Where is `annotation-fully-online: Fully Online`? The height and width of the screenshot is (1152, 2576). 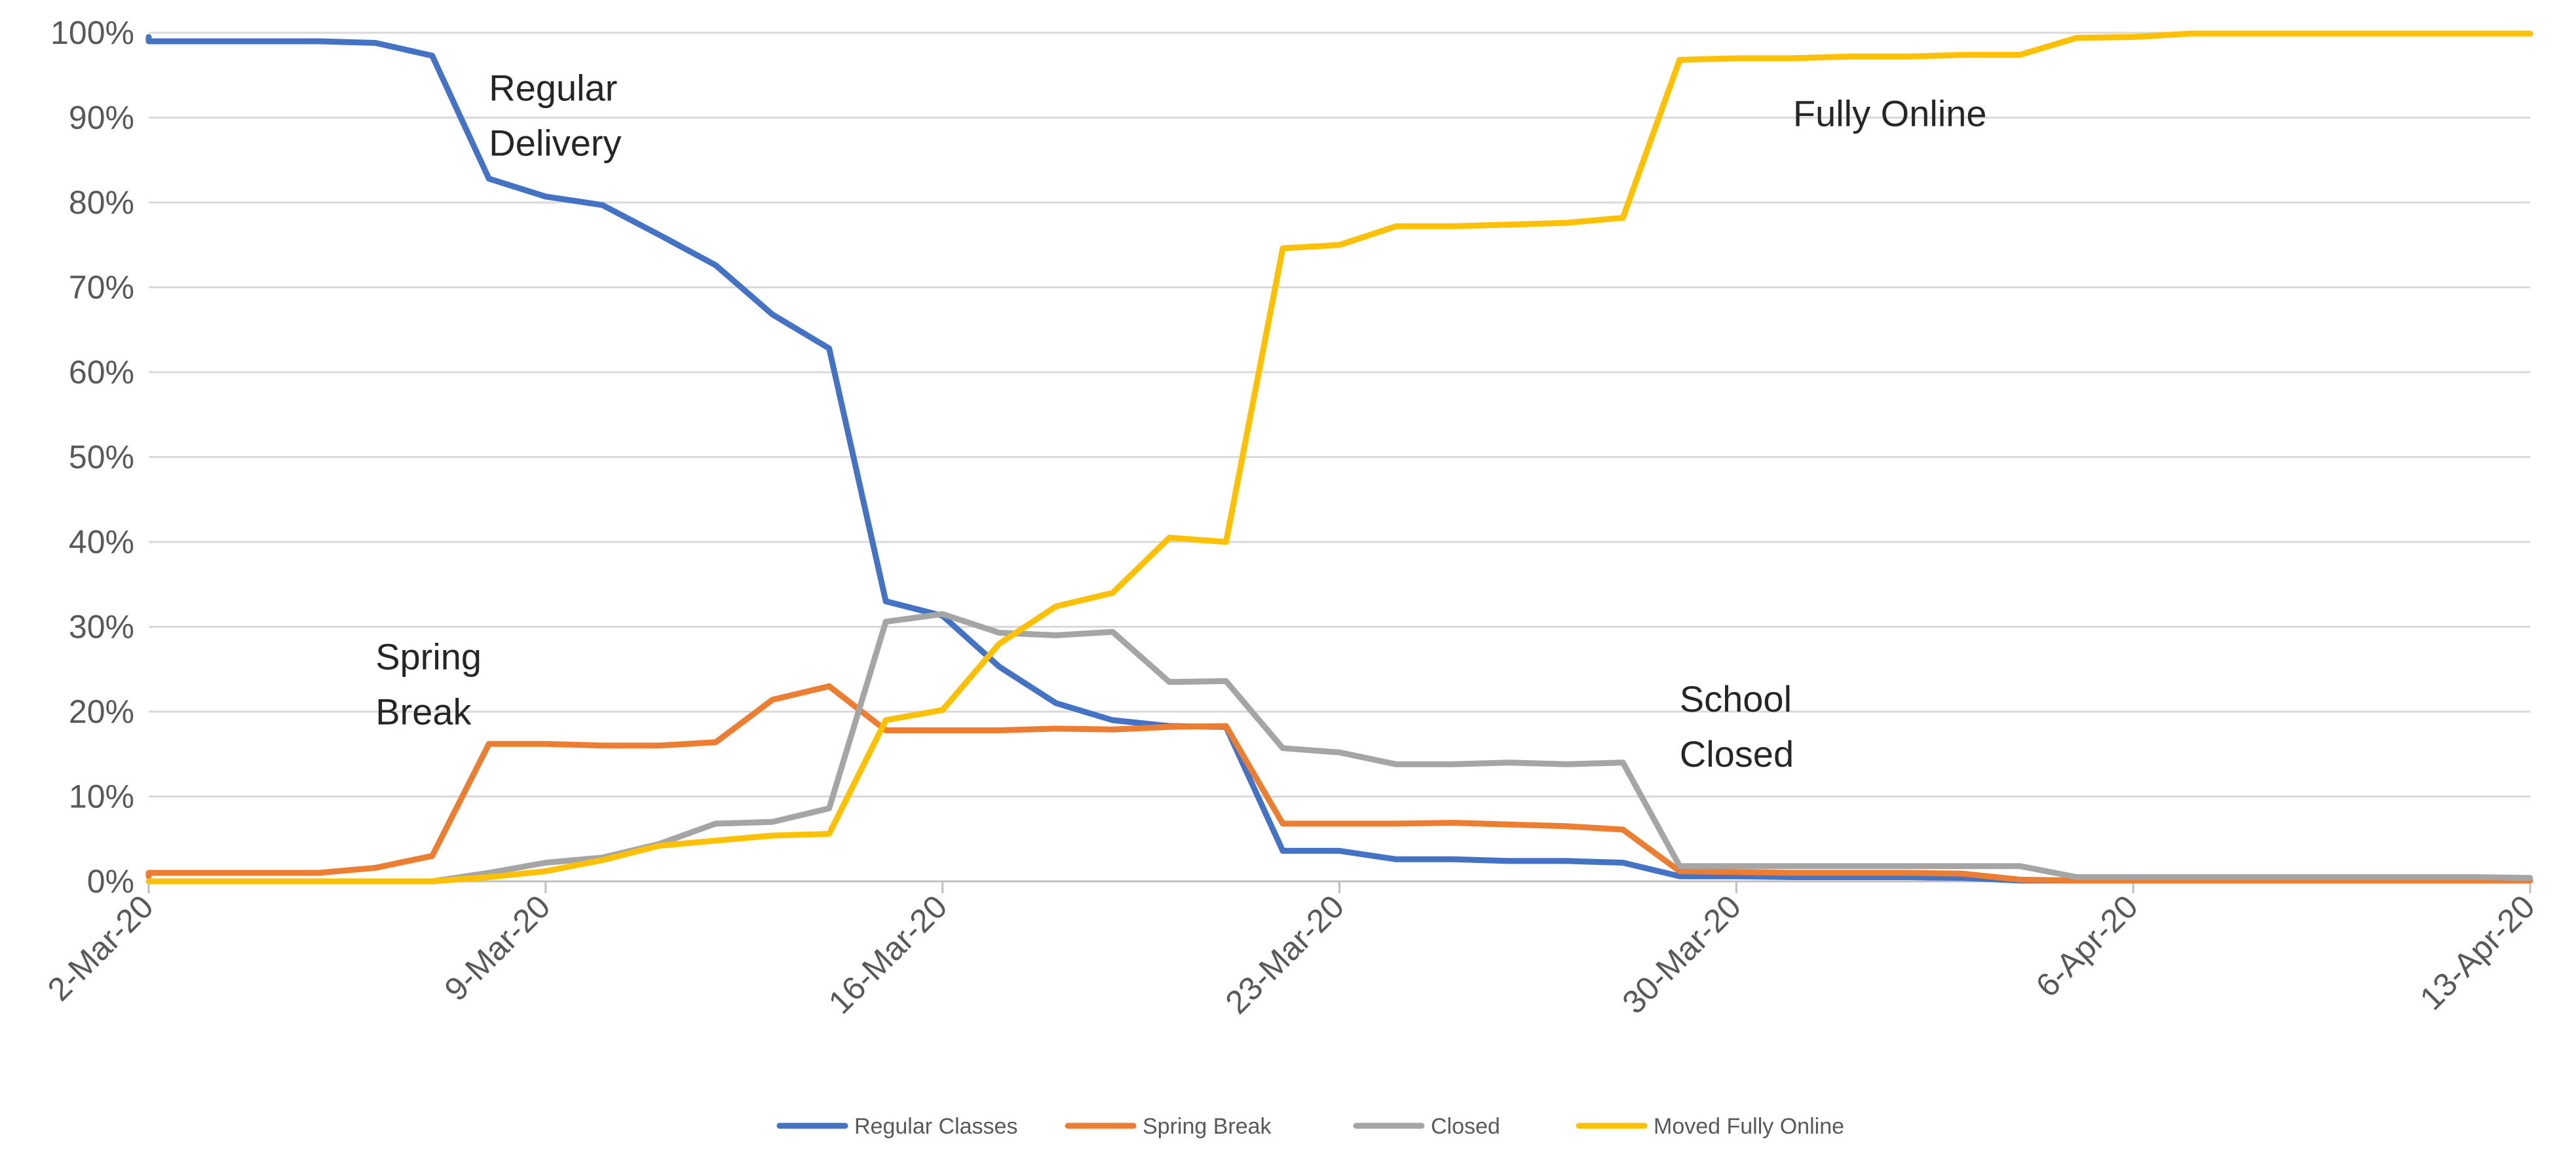
annotation-fully-online: Fully Online is located at coordinates (1890, 113).